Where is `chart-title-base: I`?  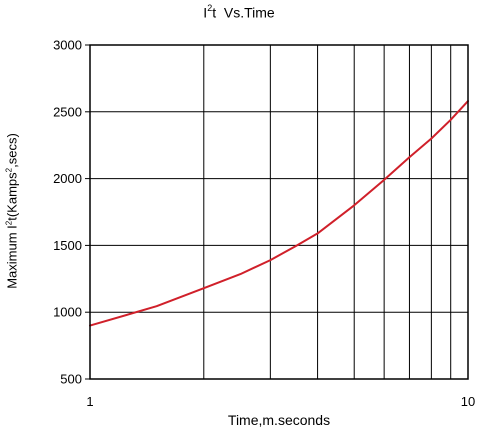 chart-title-base: I is located at coordinates (205, 12).